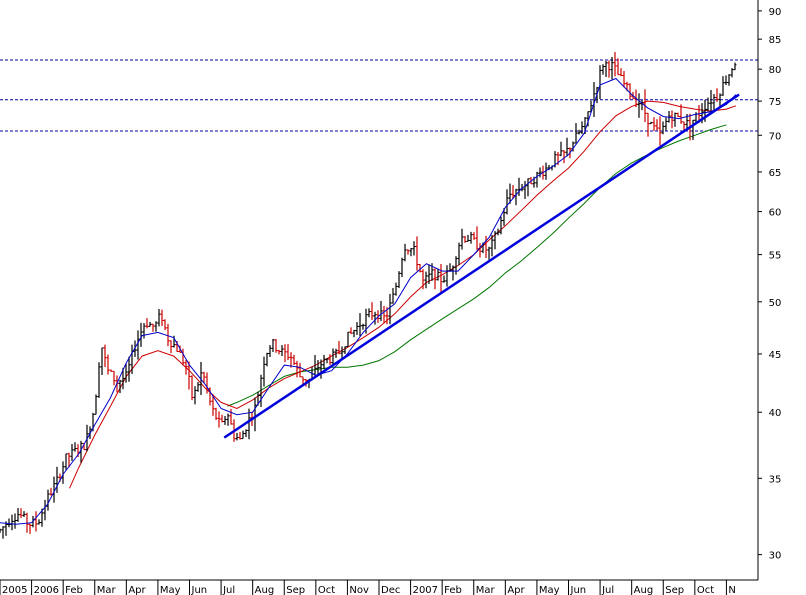 Image resolution: width=806 pixels, height=595 pixels. What do you see at coordinates (516, 590) in the screenshot?
I see `x-tick-label-16: Apr` at bounding box center [516, 590].